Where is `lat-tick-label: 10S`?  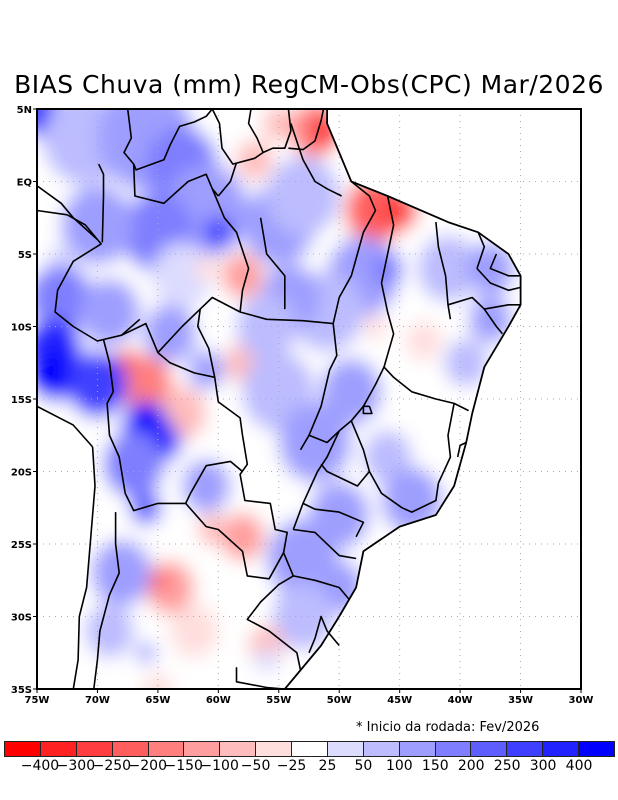 lat-tick-label: 10S is located at coordinates (21, 328).